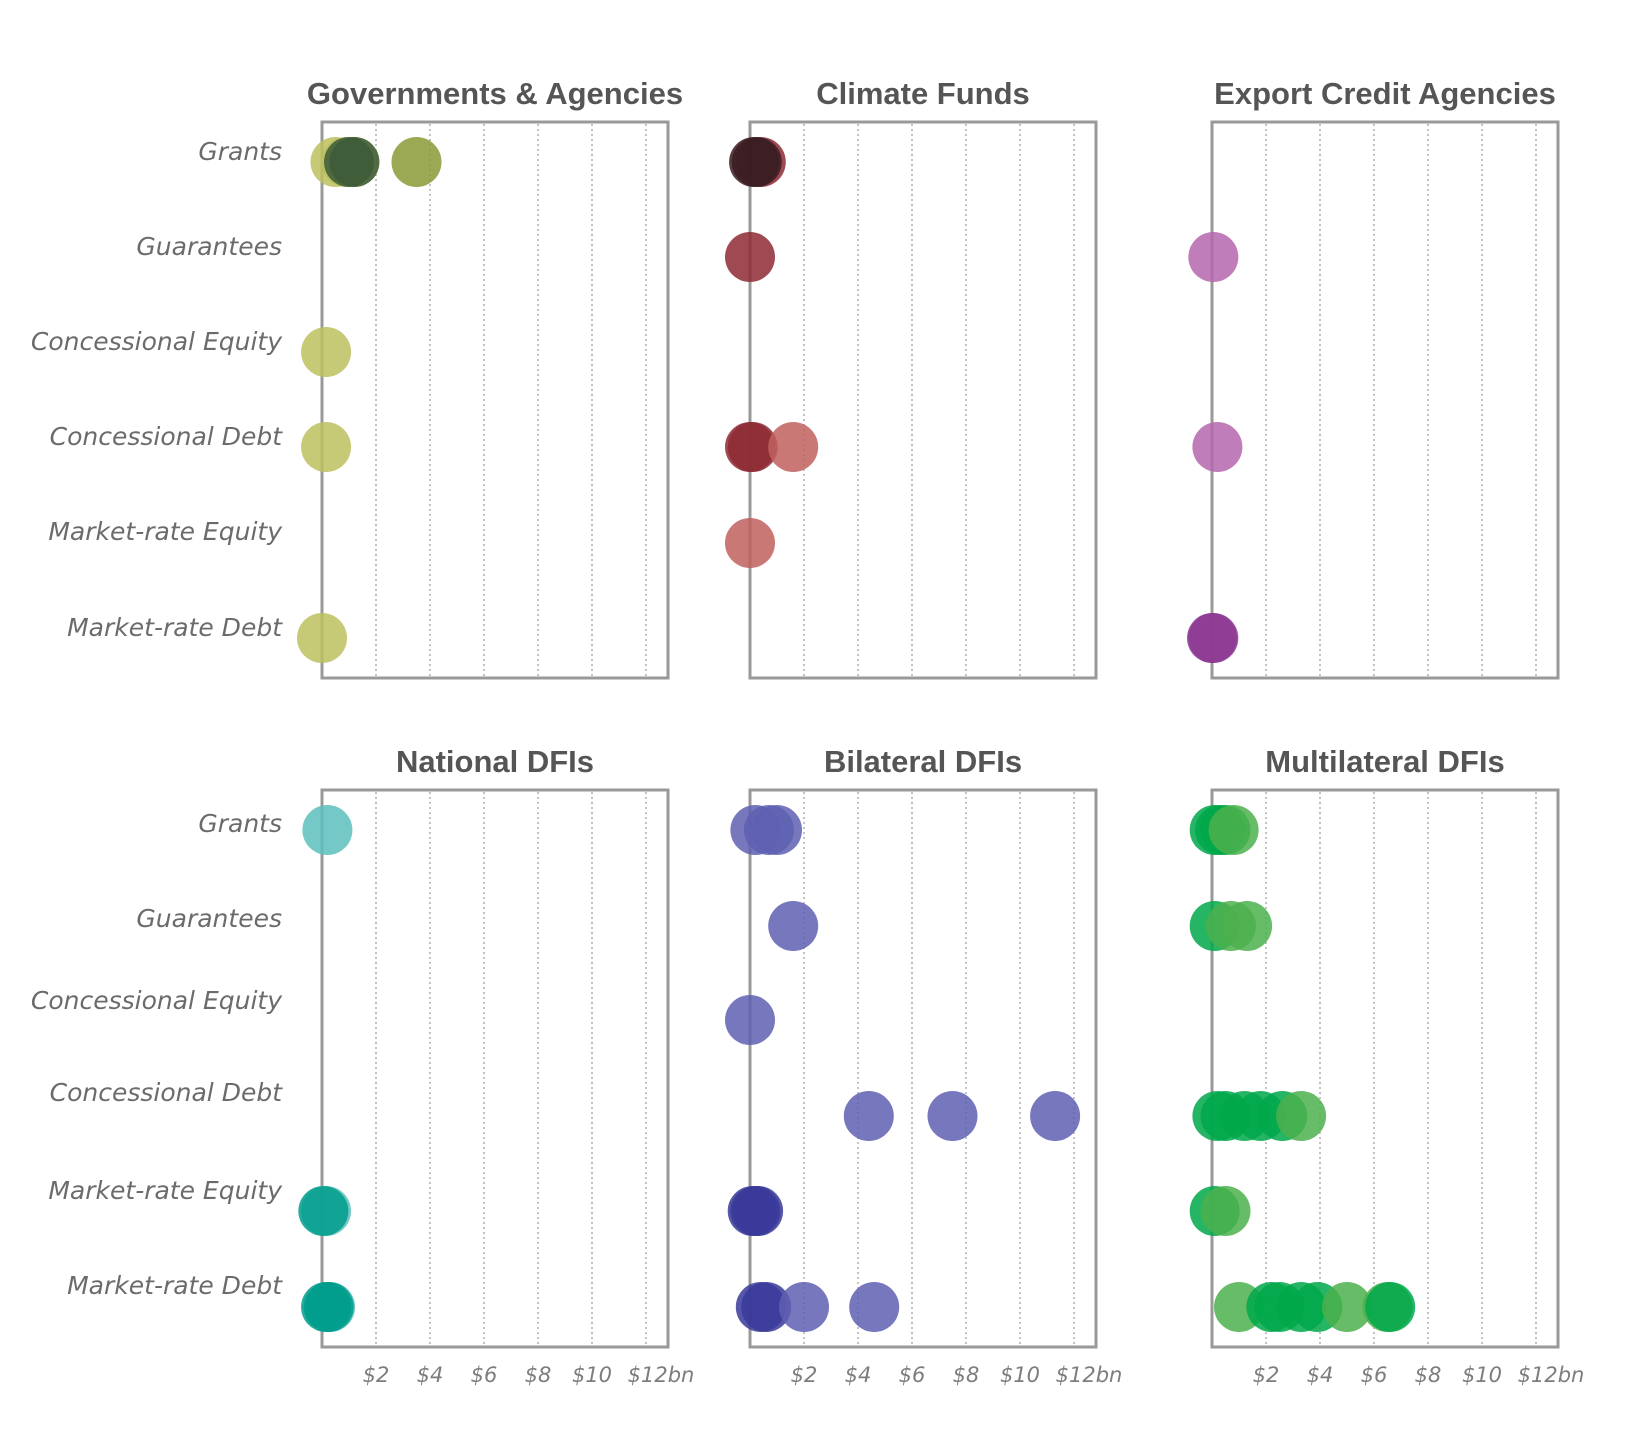 The width and height of the screenshot is (1638, 1445). I want to click on panel-export-credit-agencies: Export Credit Agencies, so click(1373, 378).